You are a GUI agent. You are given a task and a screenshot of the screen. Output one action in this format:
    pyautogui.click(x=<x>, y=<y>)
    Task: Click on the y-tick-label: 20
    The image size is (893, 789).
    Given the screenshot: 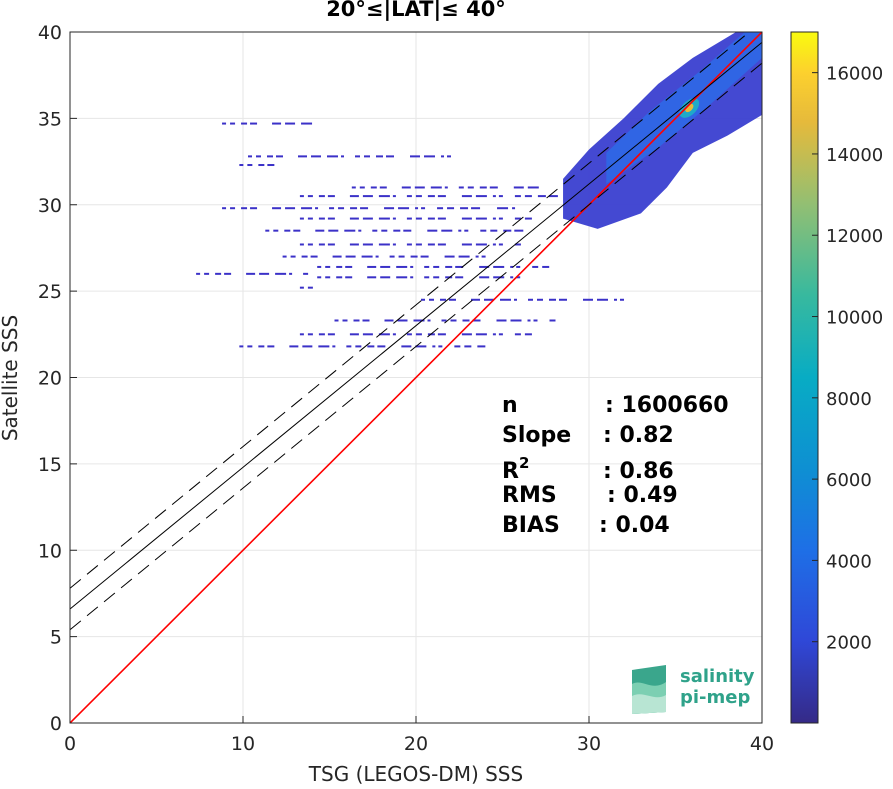 What is the action you would take?
    pyautogui.click(x=50, y=379)
    